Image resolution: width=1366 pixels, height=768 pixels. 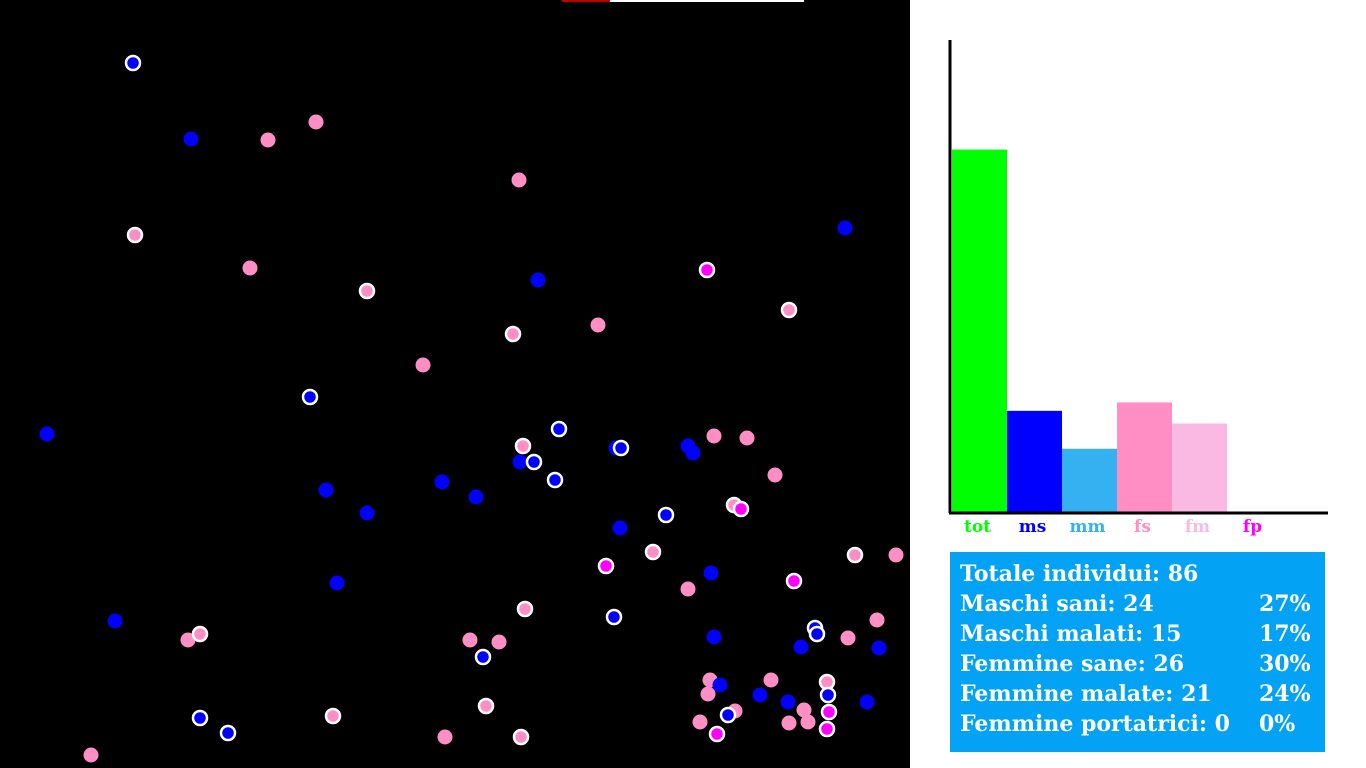 I want to click on stat-row-males-healthy: Maschi sani: 24 27%, so click(x=1137, y=604).